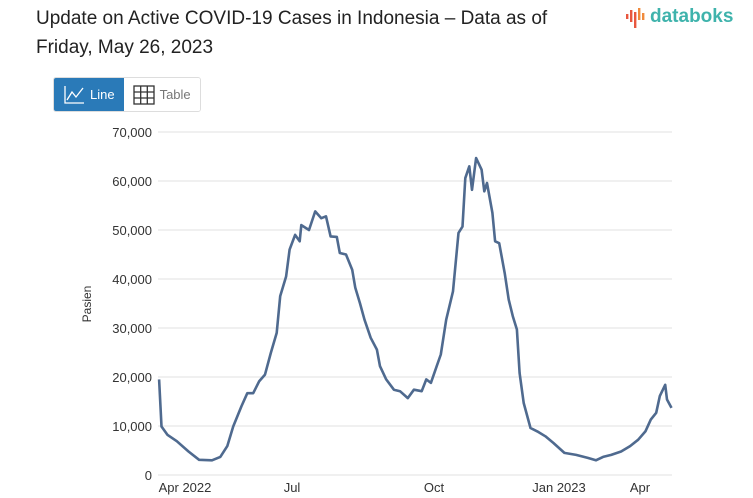  I want to click on y-axis-label: Pasien, so click(87, 304).